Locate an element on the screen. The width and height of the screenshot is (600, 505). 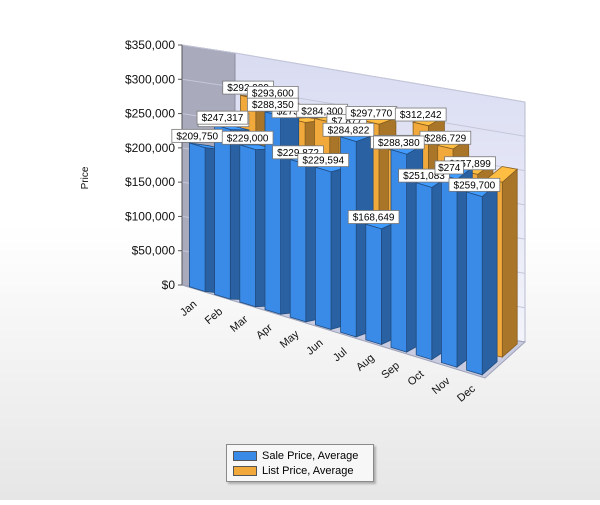
legend-item-sale: Sale Price, Average is located at coordinates (303, 455).